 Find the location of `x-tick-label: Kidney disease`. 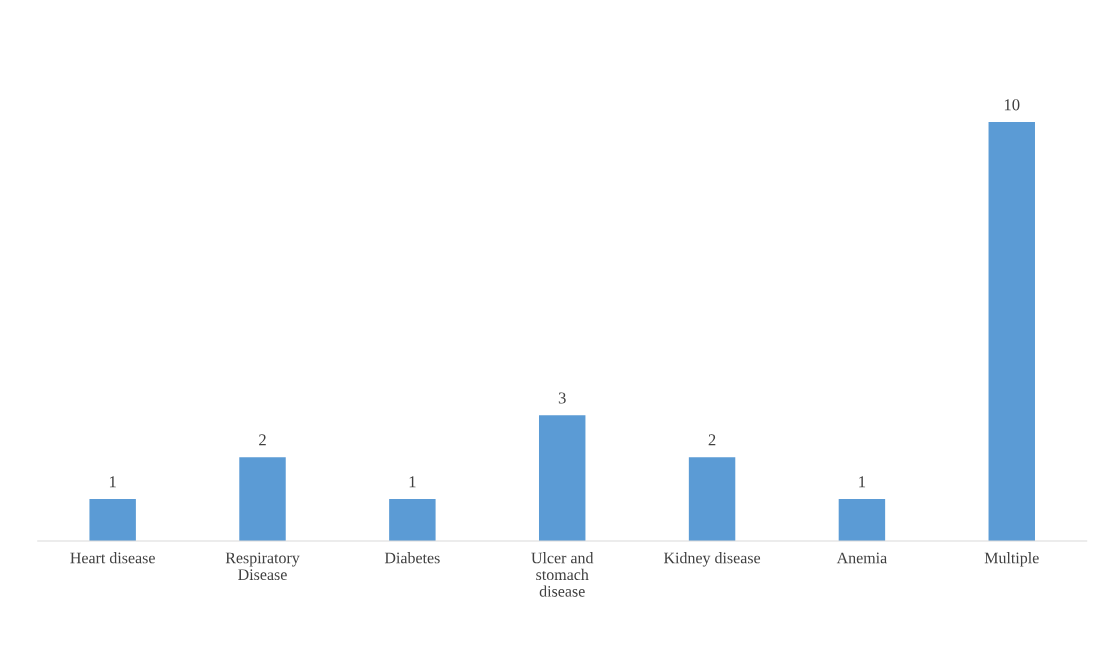

x-tick-label: Kidney disease is located at coordinates (712, 559).